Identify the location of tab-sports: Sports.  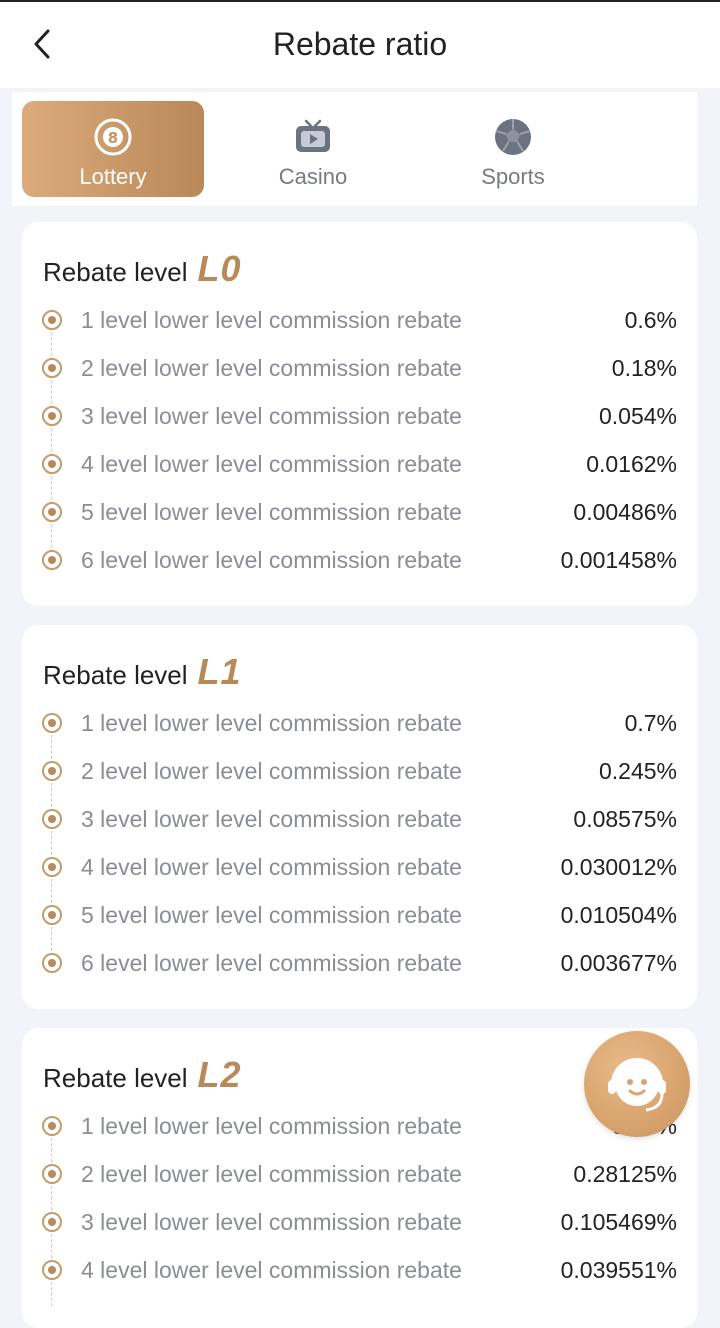
(513, 149).